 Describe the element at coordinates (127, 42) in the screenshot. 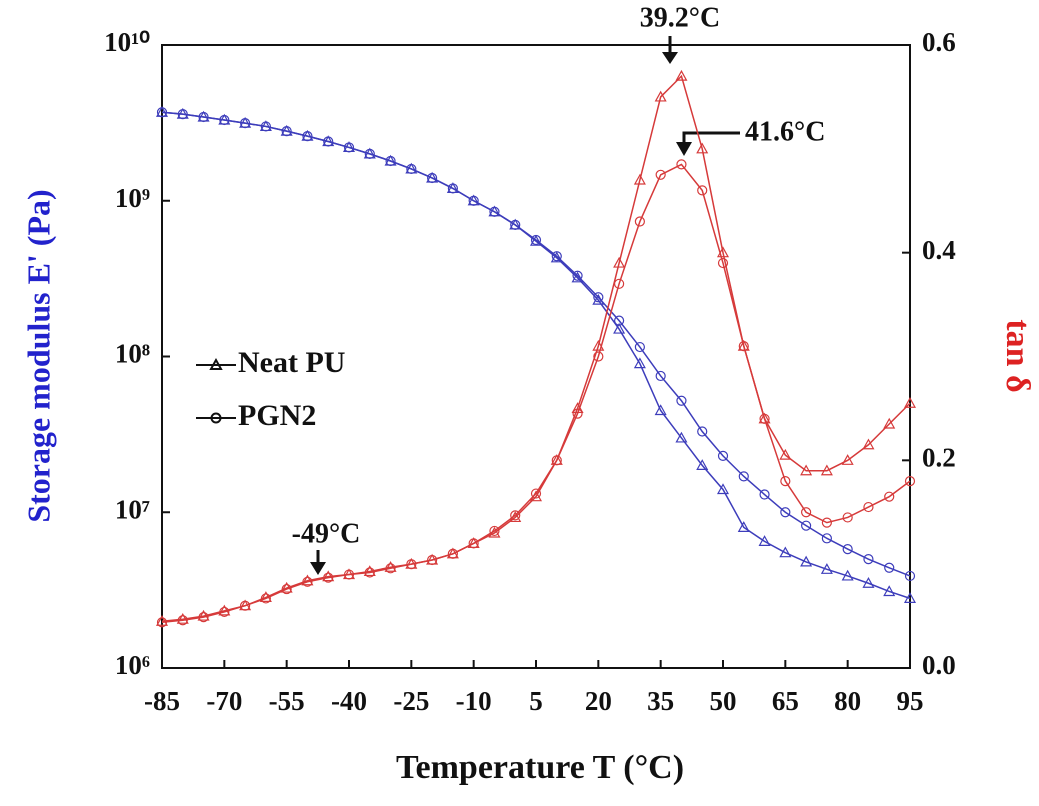

I see `y-tick-label: 10¹⁰` at that location.